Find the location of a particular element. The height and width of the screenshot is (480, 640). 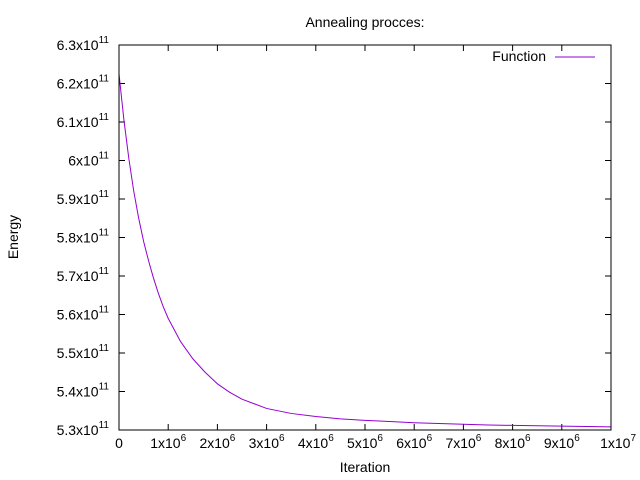

y-tick-label: 5.8x10¹¹ is located at coordinates (83, 237).